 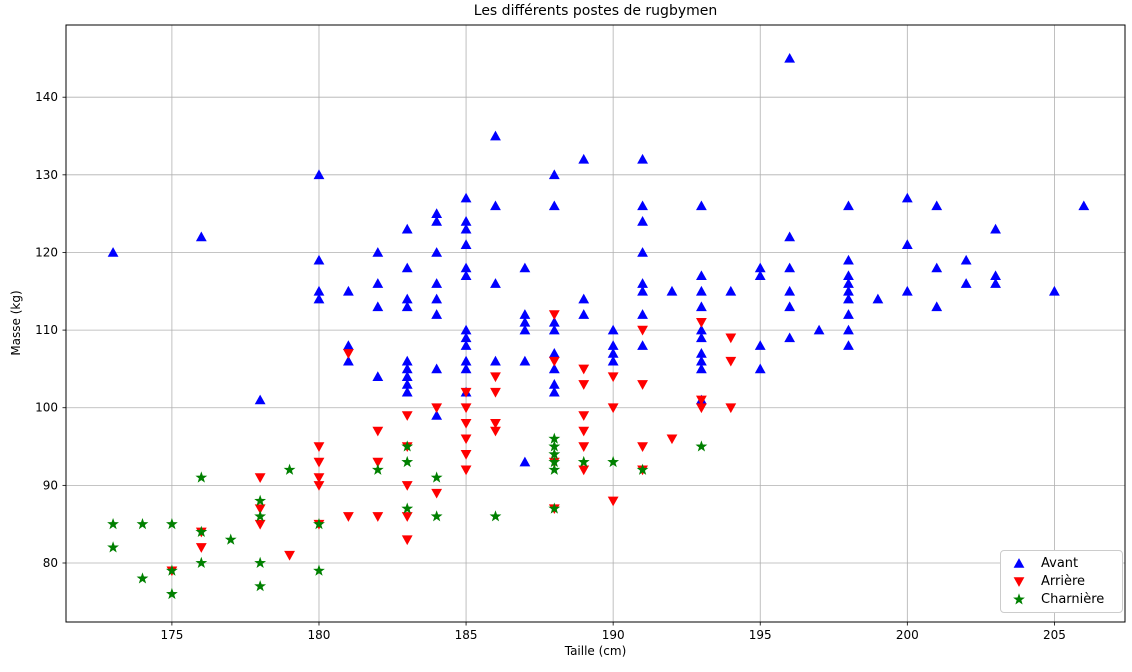 I want to click on legend-label: Arrière, so click(x=1063, y=581).